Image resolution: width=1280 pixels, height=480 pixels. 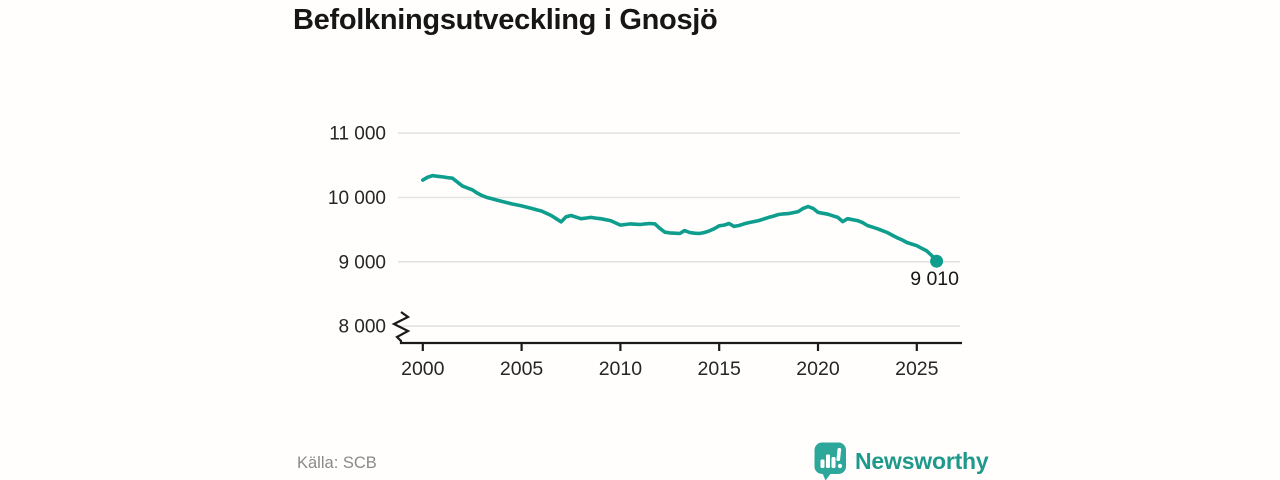 What do you see at coordinates (337, 463) in the screenshot?
I see `source-note: Källa: SCB` at bounding box center [337, 463].